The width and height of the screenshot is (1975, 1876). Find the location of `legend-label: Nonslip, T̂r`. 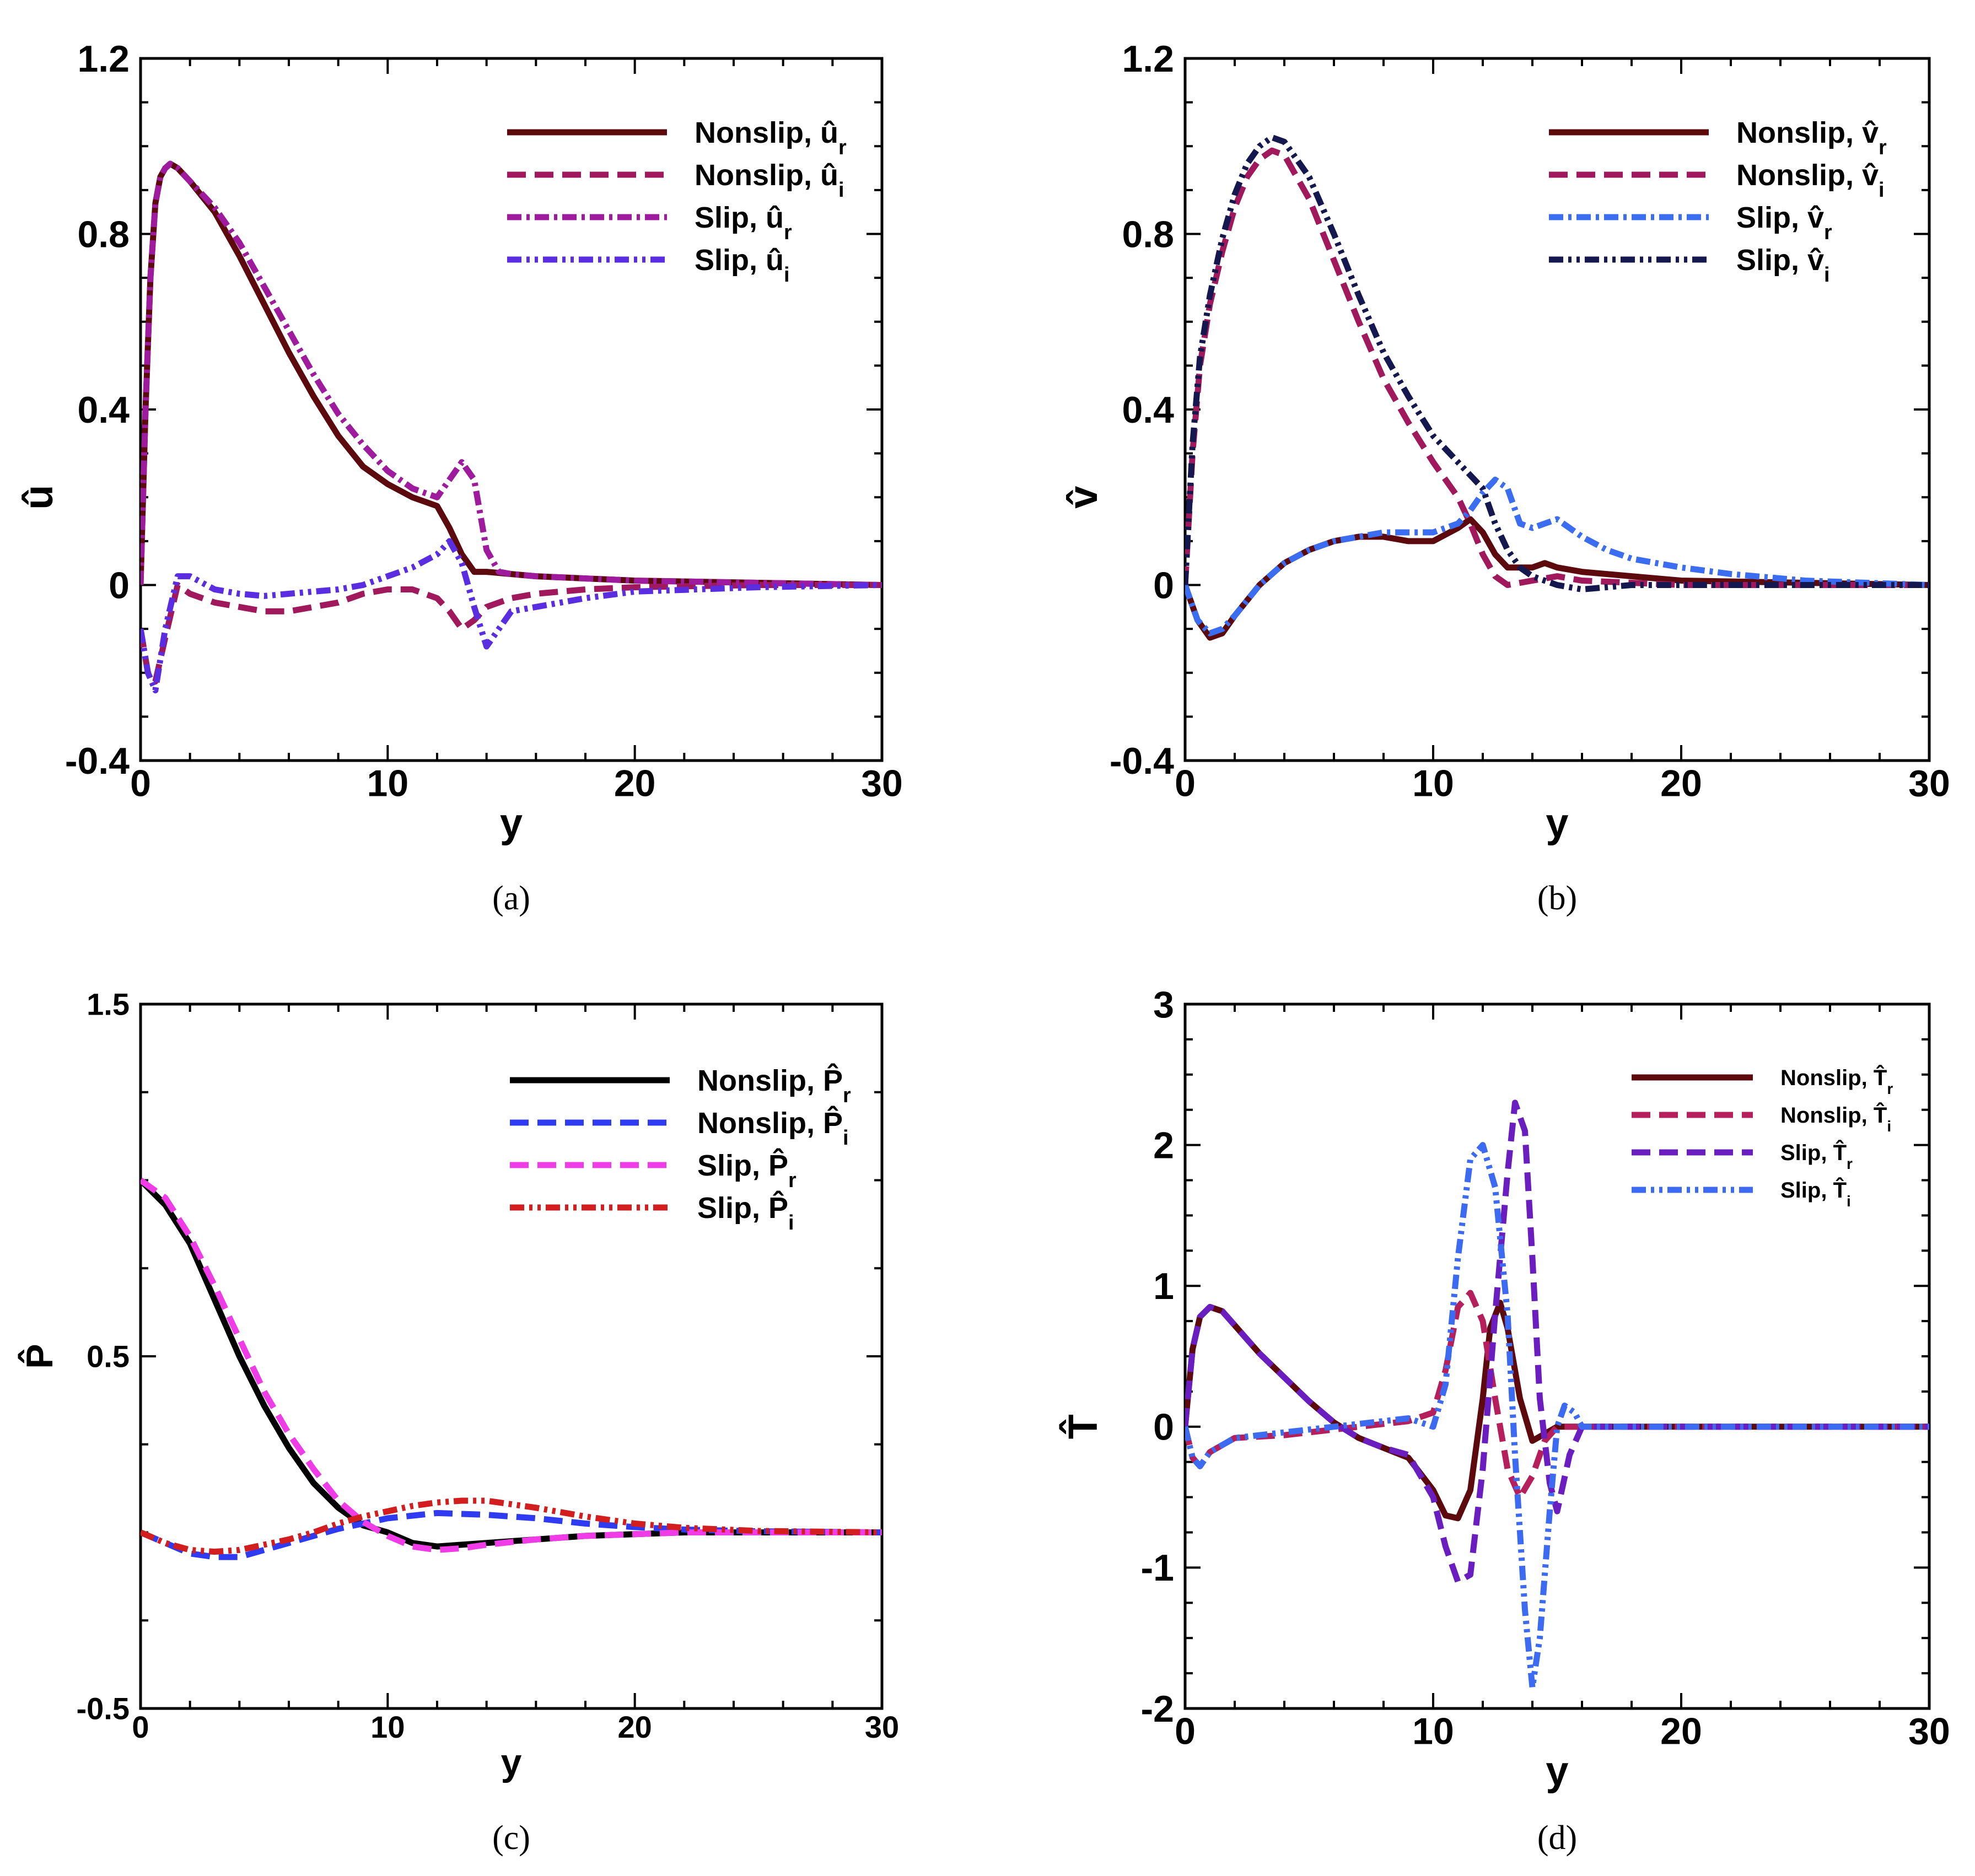

legend-label: Nonslip, T̂r is located at coordinates (1836, 1080).